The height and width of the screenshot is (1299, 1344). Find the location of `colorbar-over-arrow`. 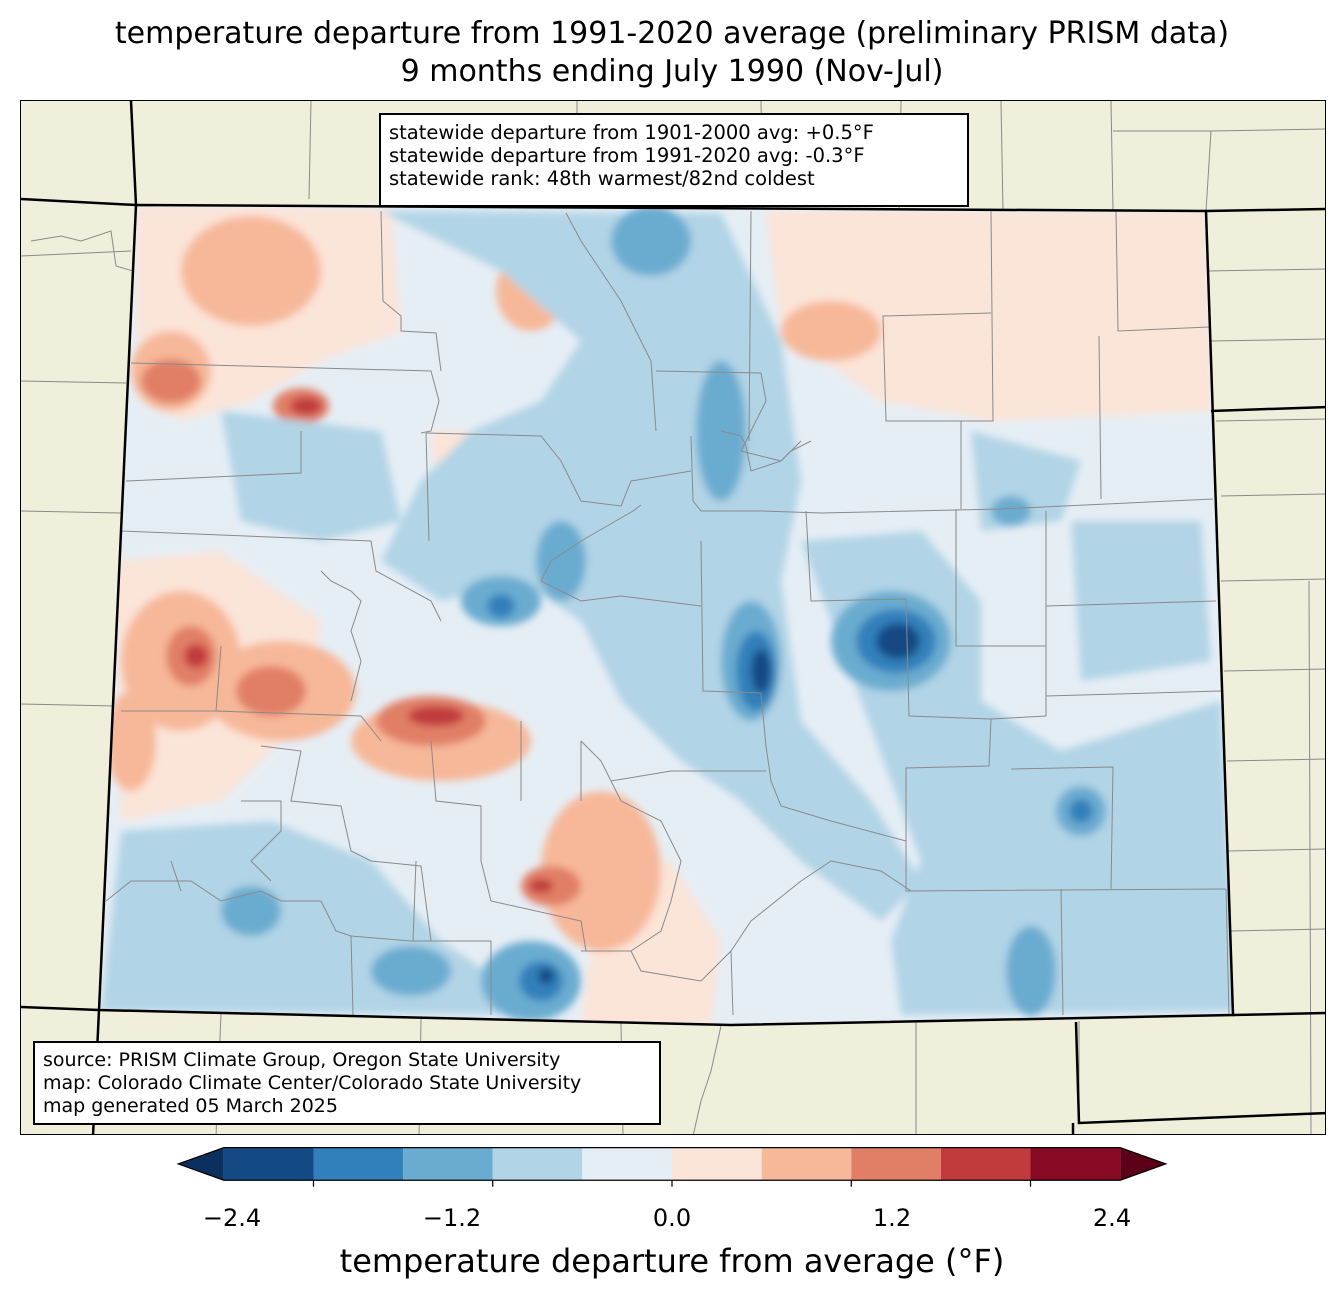

colorbar-over-arrow is located at coordinates (1143, 1164).